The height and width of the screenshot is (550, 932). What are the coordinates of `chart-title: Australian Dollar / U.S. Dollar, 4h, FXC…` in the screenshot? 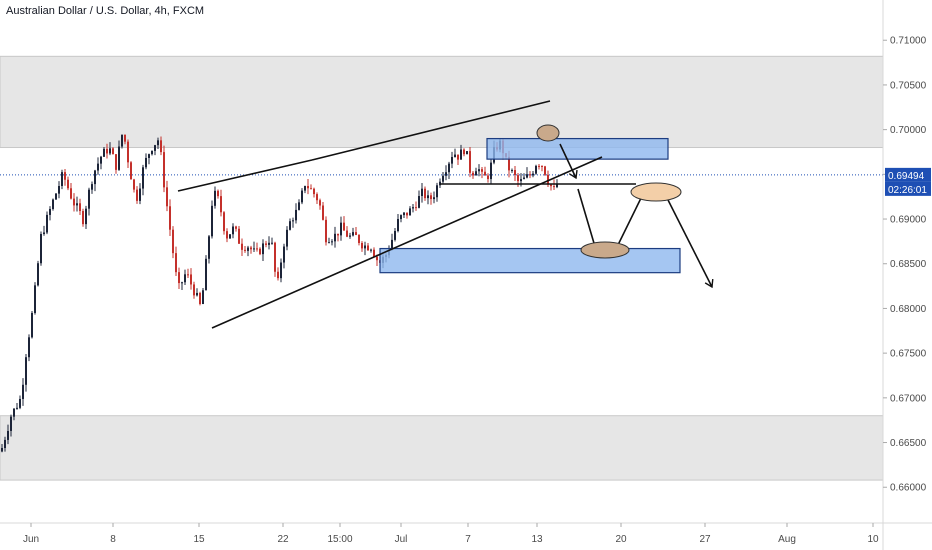 It's located at (105, 11).